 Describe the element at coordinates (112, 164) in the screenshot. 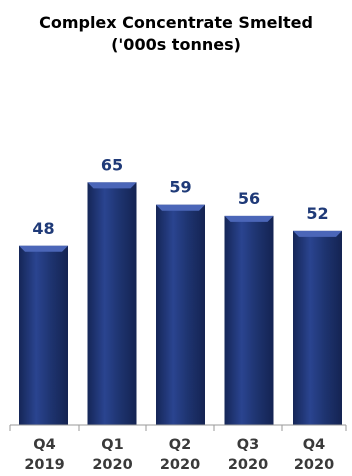

I see `value-label: 65` at that location.